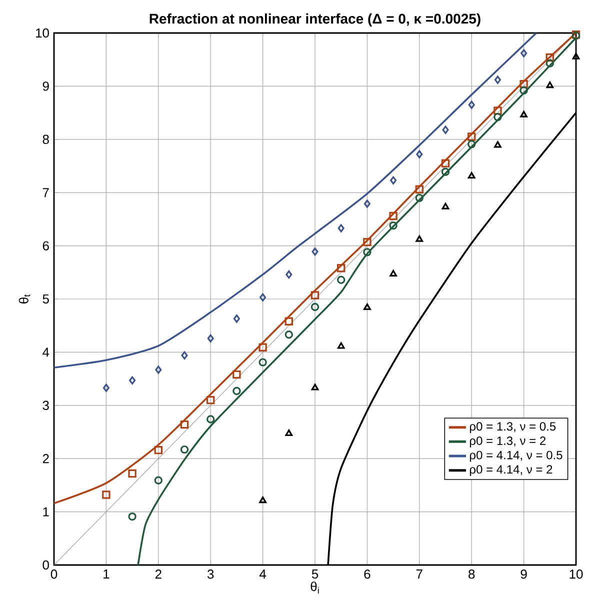 Image resolution: width=589 pixels, height=607 pixels. I want to click on y-tick-label: 2, so click(45, 459).